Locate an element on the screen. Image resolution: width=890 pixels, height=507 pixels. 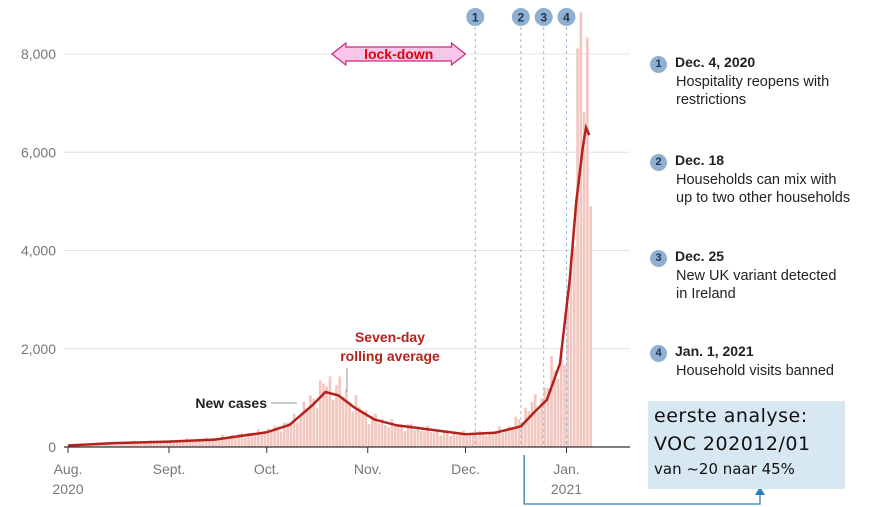
analysis-line-2: VOC 202012/01 is located at coordinates (732, 444).